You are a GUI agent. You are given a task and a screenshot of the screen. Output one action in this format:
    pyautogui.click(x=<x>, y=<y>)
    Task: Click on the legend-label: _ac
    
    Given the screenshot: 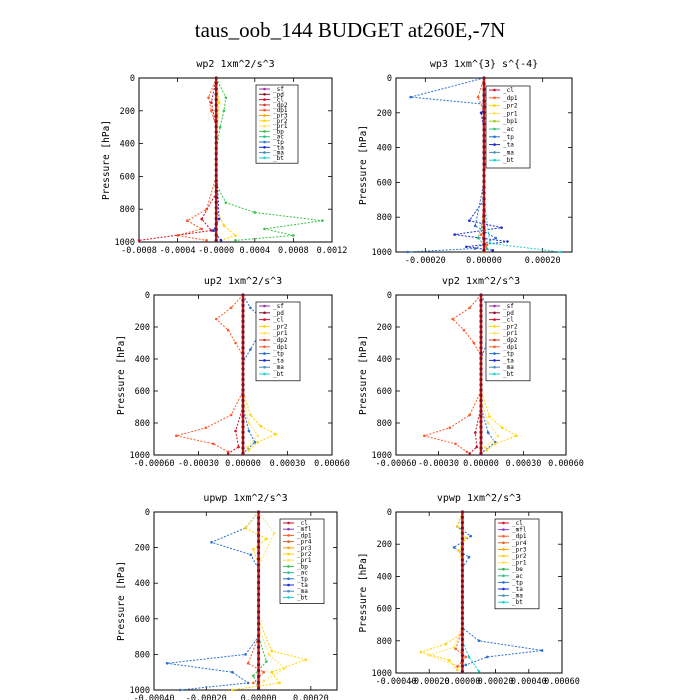 What is the action you would take?
    pyautogui.click(x=508, y=129)
    